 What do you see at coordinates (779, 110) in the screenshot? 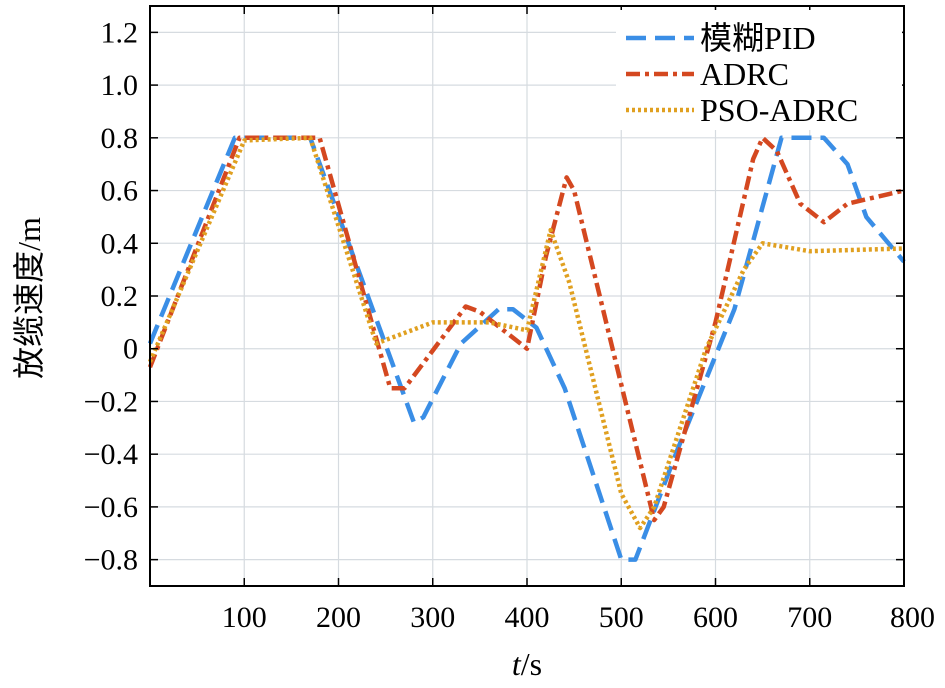
I see `legend-label-3: PSO-ADRC` at bounding box center [779, 110].